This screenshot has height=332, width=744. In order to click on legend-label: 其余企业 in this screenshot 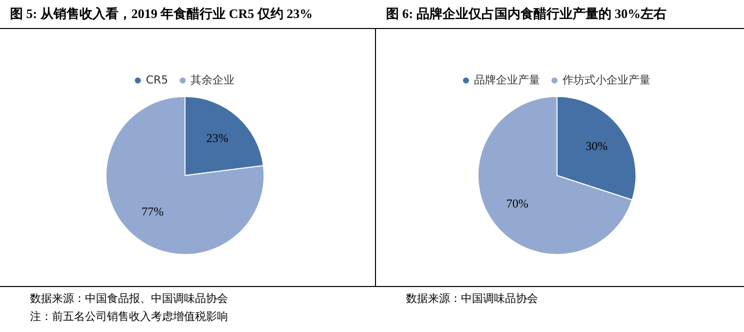, I will do `click(212, 79)`.